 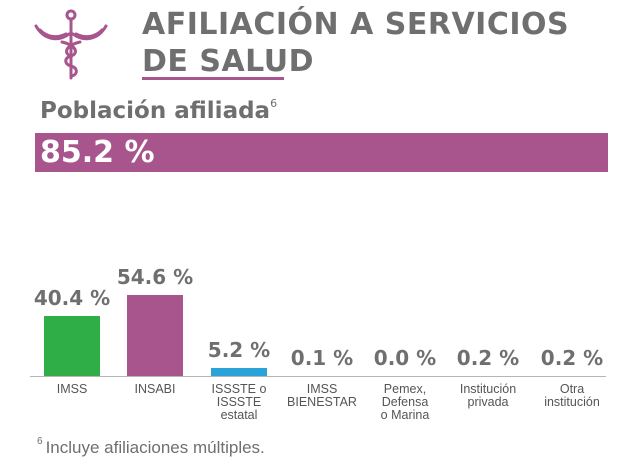 I want to click on title-line-2: DE SALUD, so click(x=228, y=61).